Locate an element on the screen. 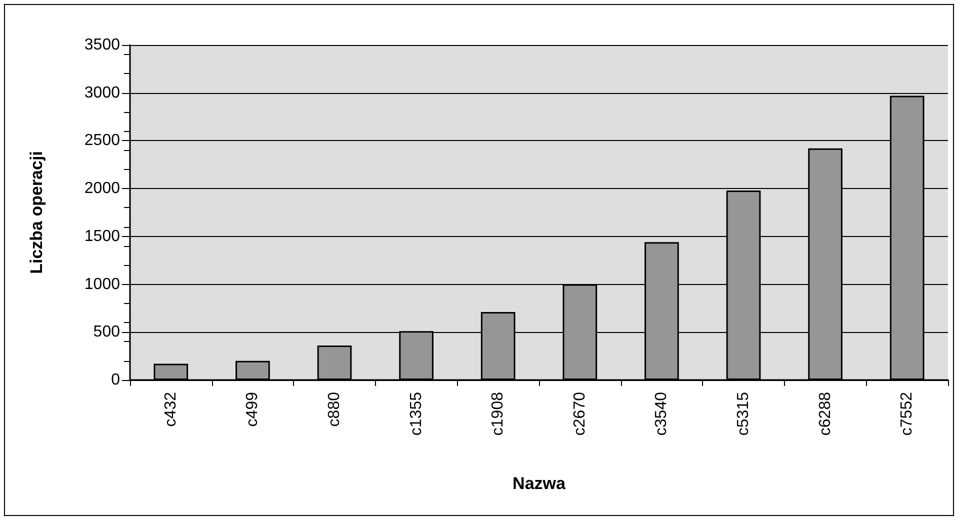 This screenshot has height=522, width=961. y-tick-label: 0 is located at coordinates (115, 380).